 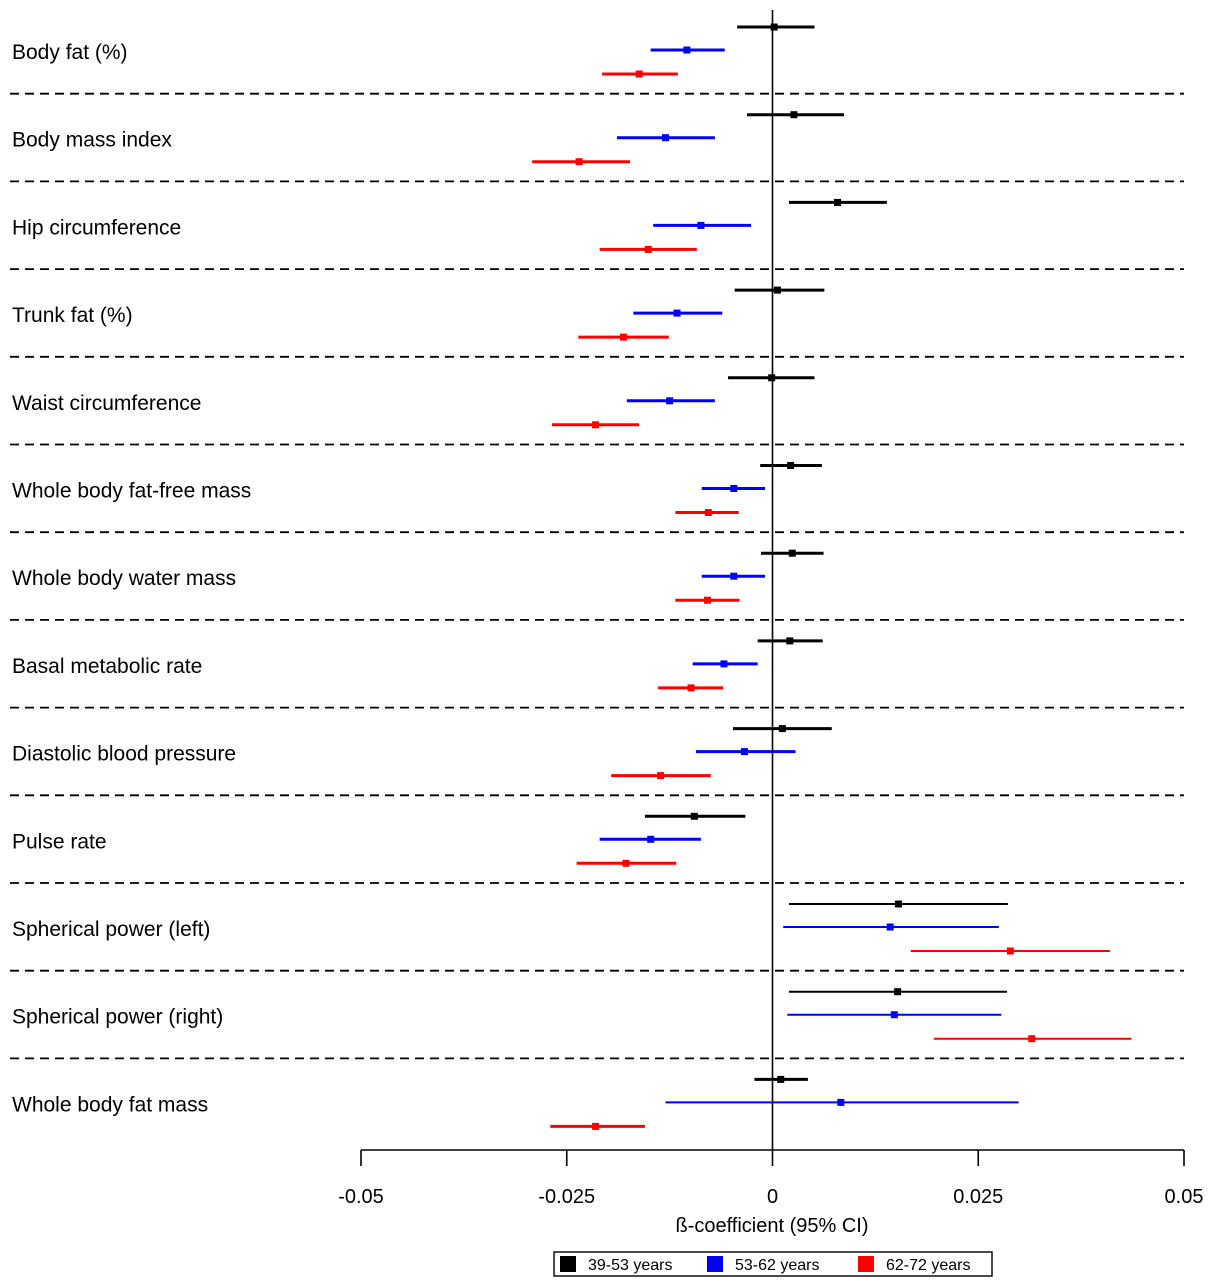 What do you see at coordinates (124, 578) in the screenshot?
I see `row-label: Whole body water mass` at bounding box center [124, 578].